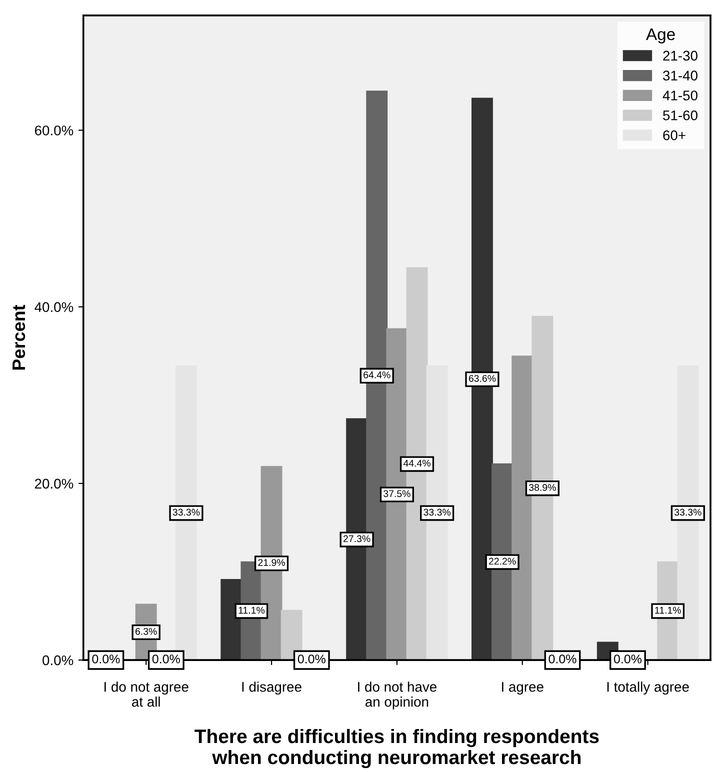 Image resolution: width=725 pixels, height=772 pixels. What do you see at coordinates (377, 374) in the screenshot?
I see `data-label: 64.4%` at bounding box center [377, 374].